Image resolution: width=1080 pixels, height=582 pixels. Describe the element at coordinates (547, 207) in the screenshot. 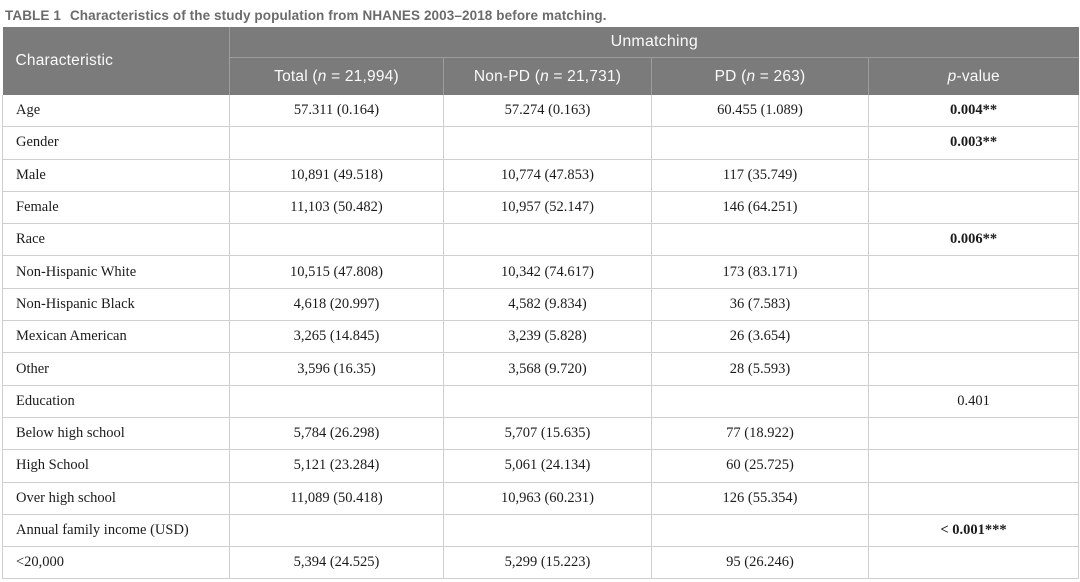

I see `cell-non-pd: 10,957 (52.147)` at that location.